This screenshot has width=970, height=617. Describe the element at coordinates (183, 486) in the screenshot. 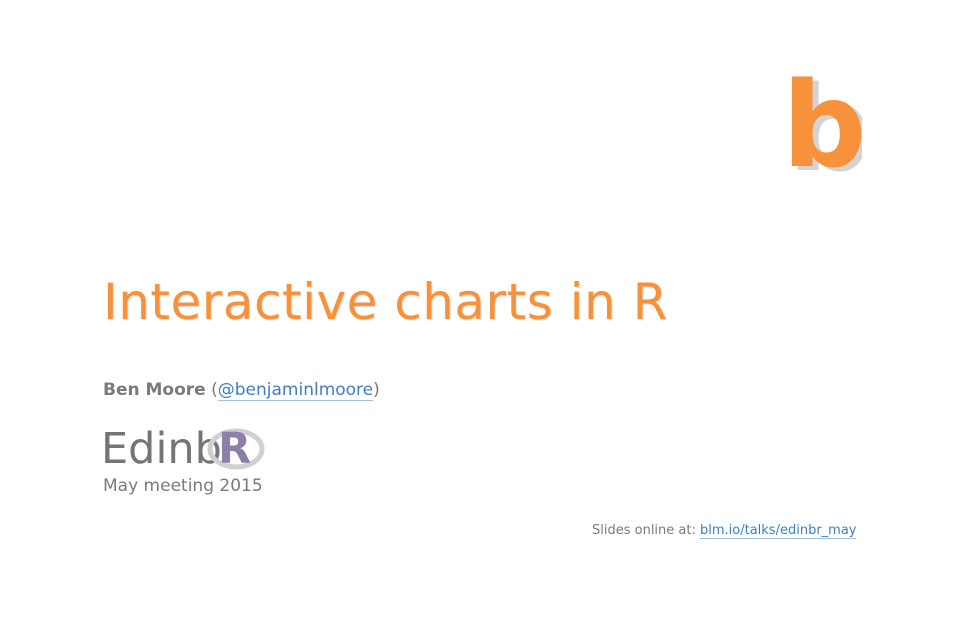

I see `meeting-date: May meeting 2015` at that location.